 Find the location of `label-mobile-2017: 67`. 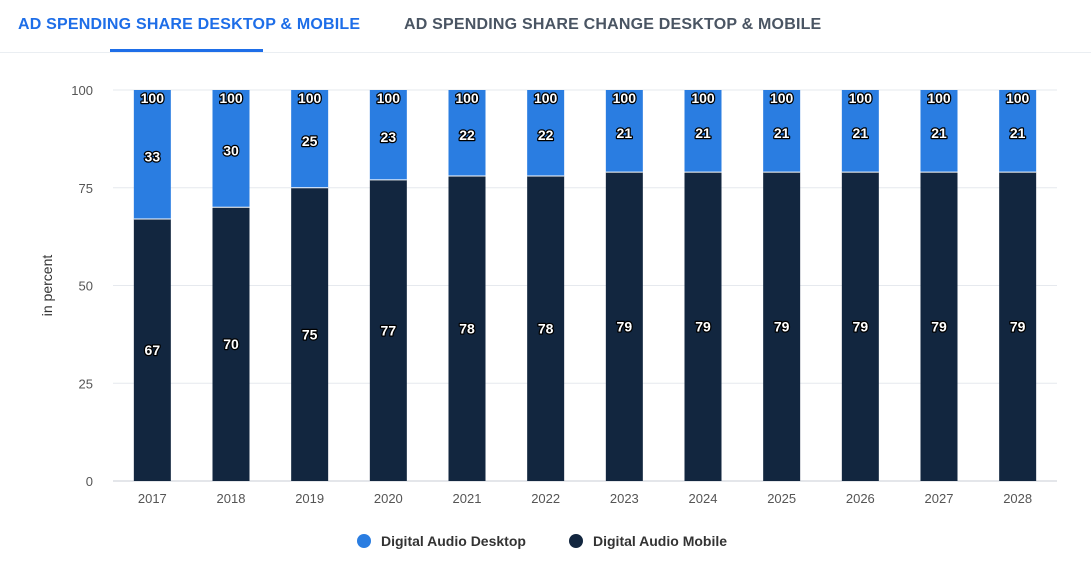

label-mobile-2017: 67 is located at coordinates (153, 350).